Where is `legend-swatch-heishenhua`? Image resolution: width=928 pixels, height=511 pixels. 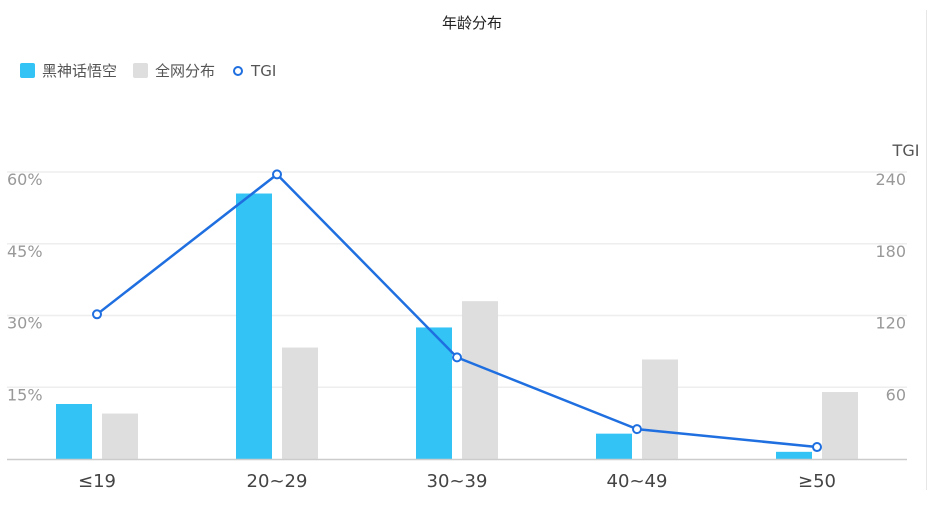 legend-swatch-heishenhua is located at coordinates (27, 70).